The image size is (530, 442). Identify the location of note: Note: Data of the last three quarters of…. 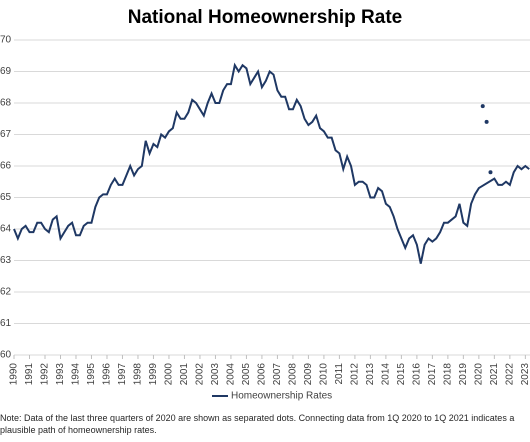
(257, 424).